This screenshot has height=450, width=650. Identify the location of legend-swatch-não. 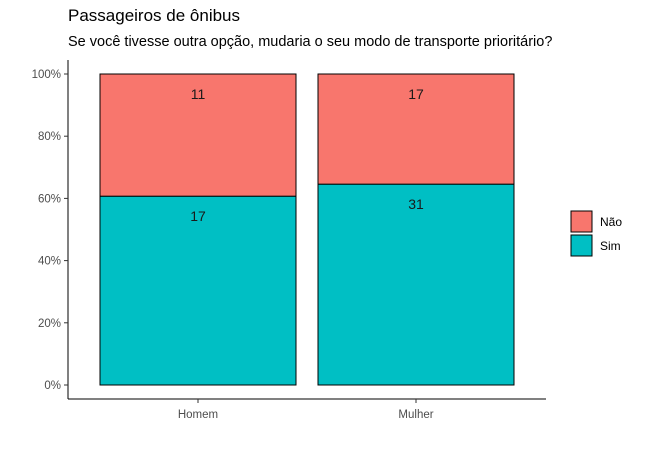
(581, 221).